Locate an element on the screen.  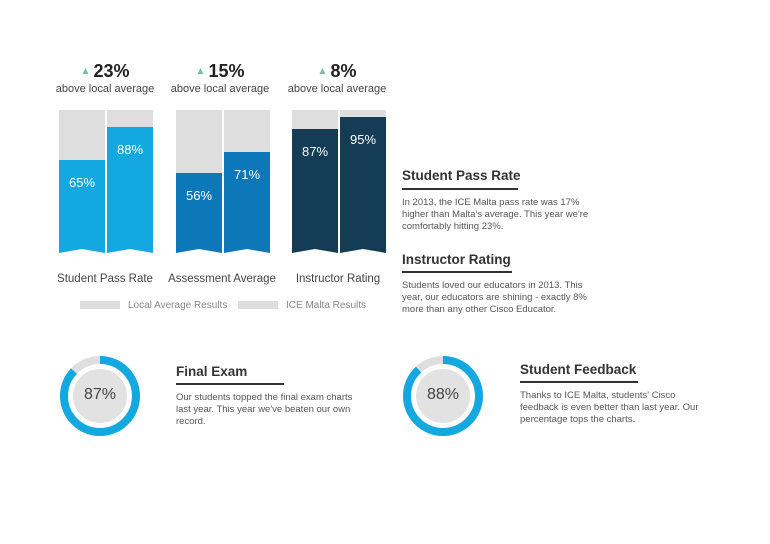
bar: 56% is located at coordinates (199, 182).